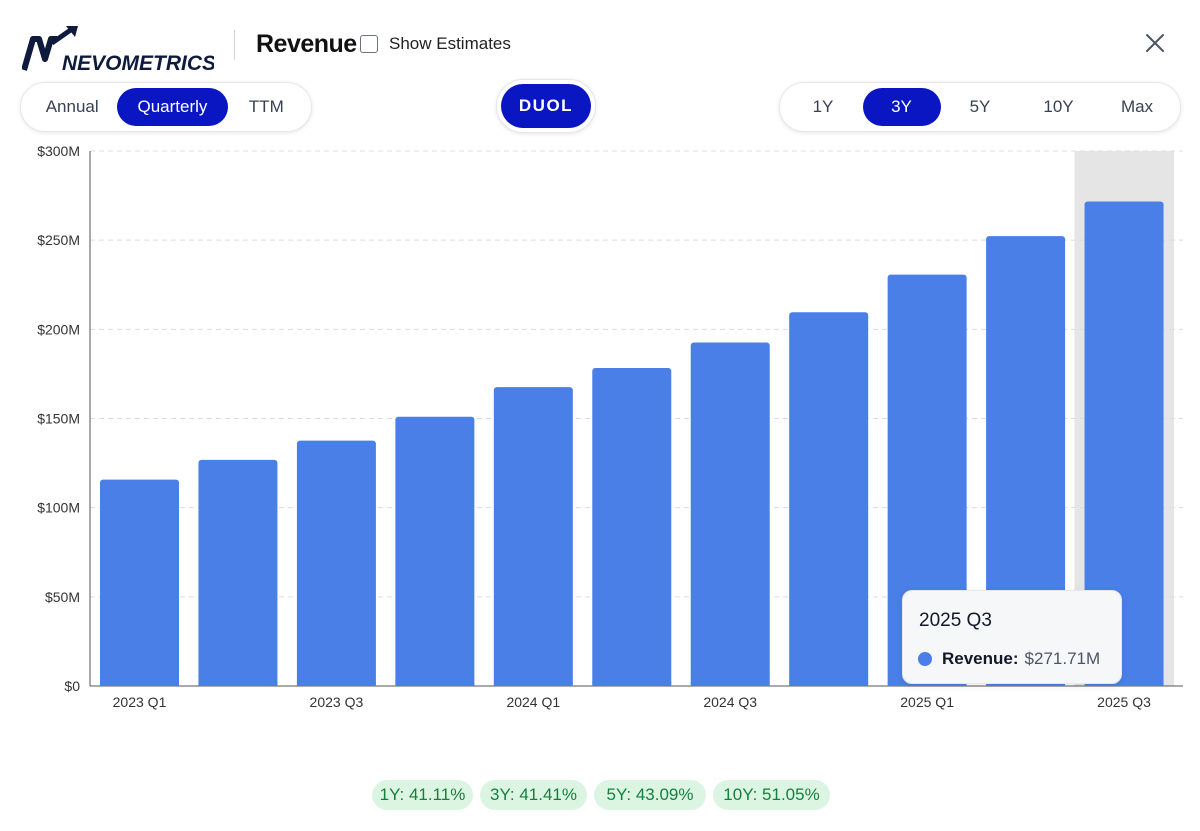  What do you see at coordinates (58, 329) in the screenshot?
I see `y-tick-label: $200M` at bounding box center [58, 329].